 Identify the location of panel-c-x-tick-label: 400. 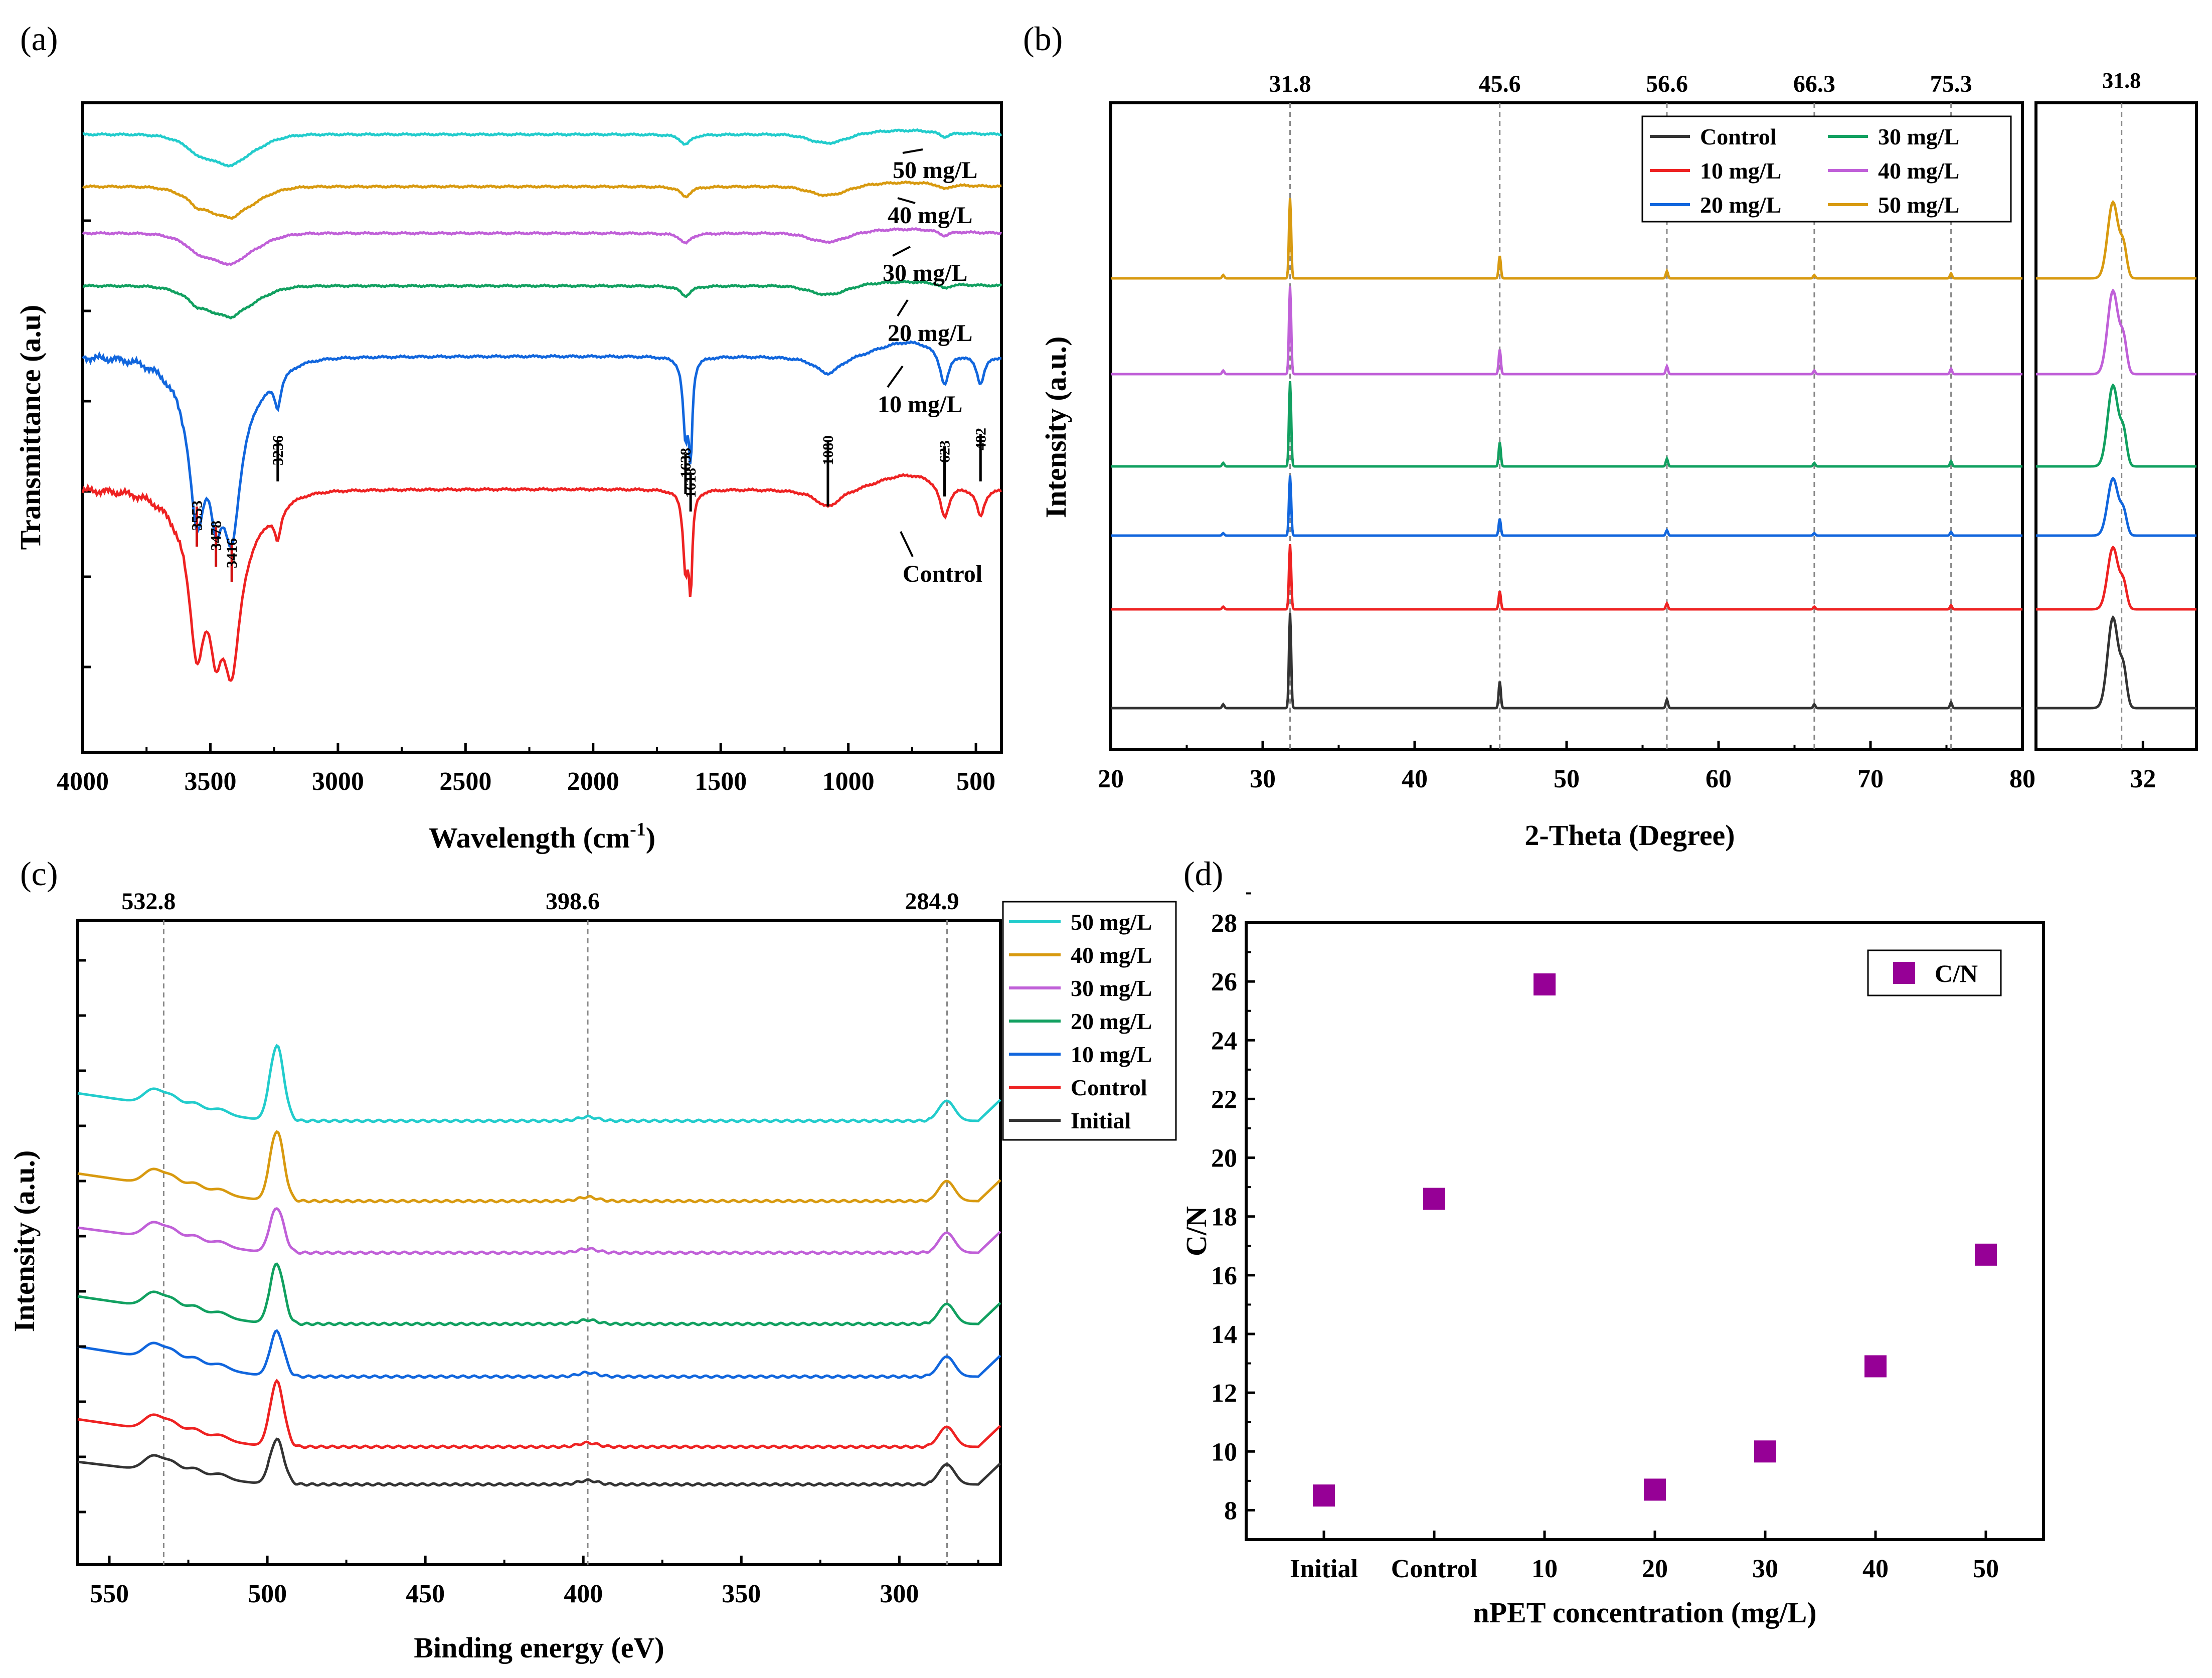
(584, 1594).